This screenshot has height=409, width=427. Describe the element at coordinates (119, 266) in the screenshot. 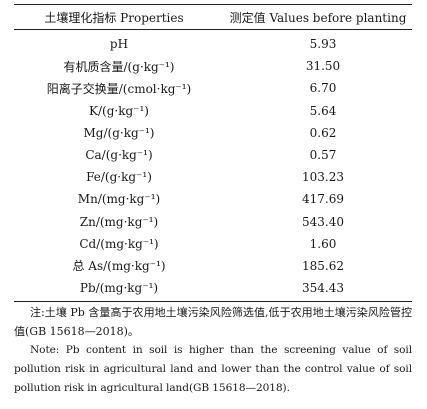

I see `property-cell: 总 As/(mg·kg⁻¹)` at that location.